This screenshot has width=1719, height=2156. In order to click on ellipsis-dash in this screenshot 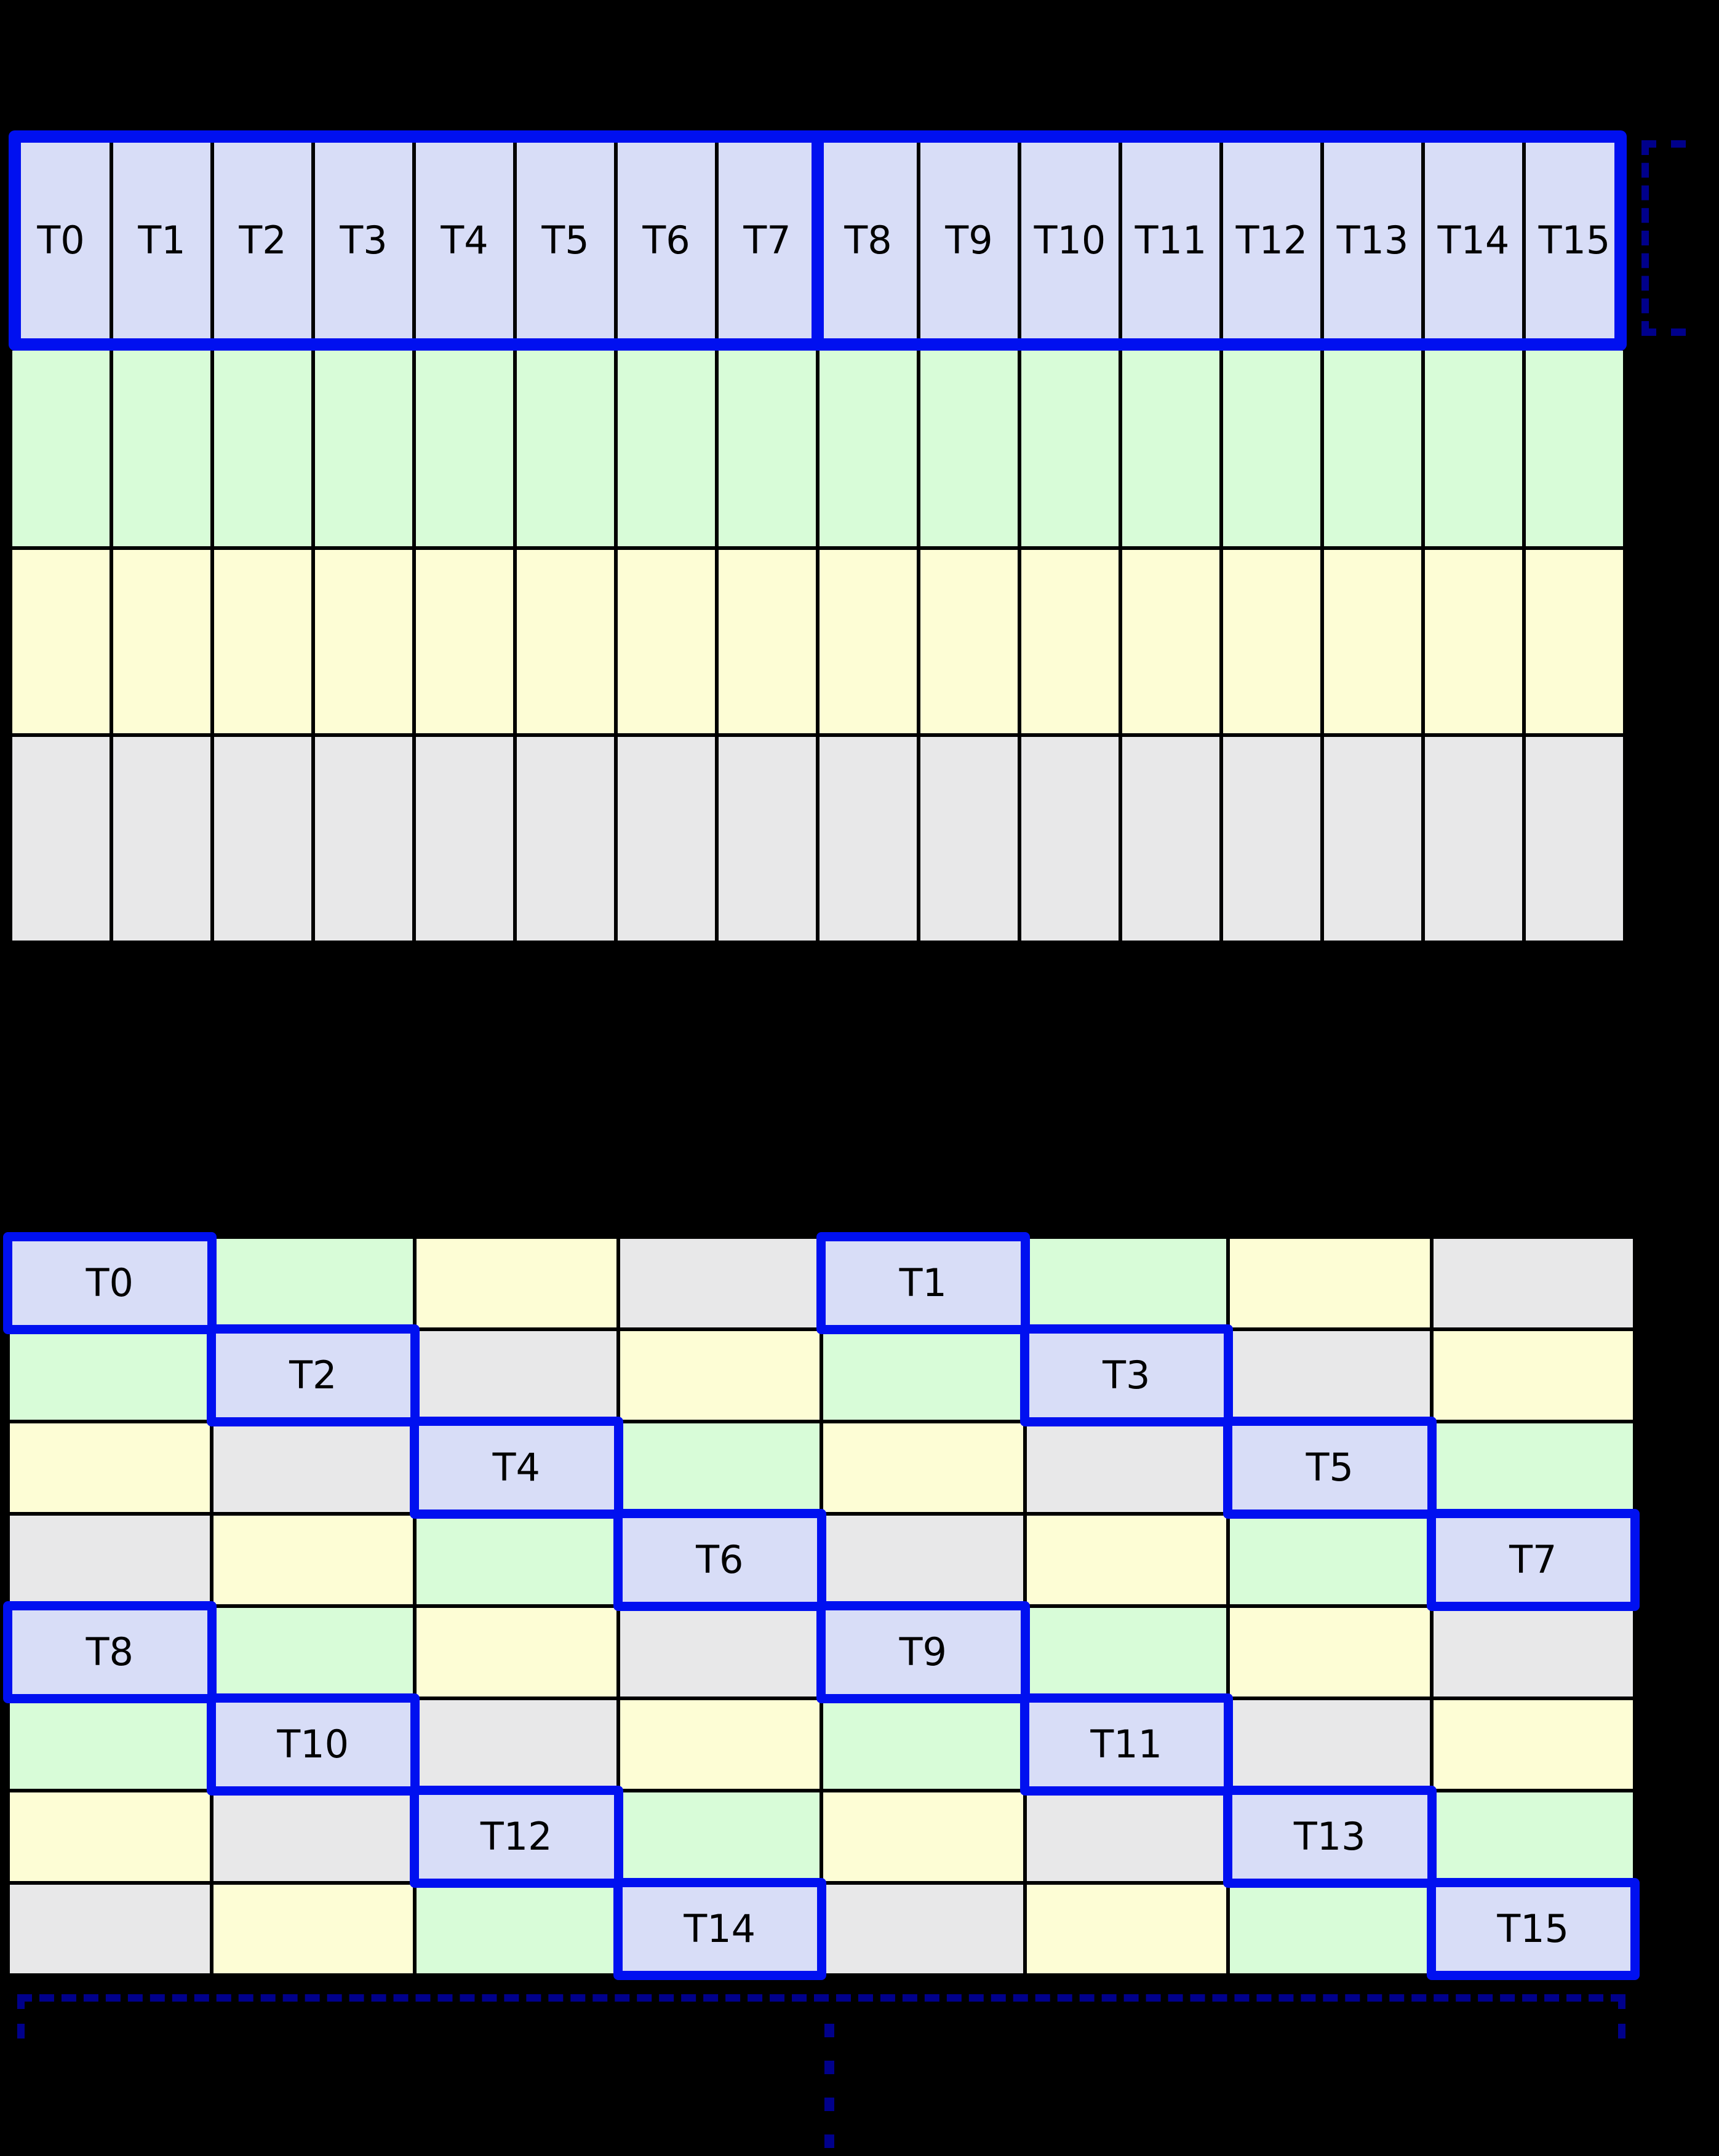, I will do `click(829, 2067)`.